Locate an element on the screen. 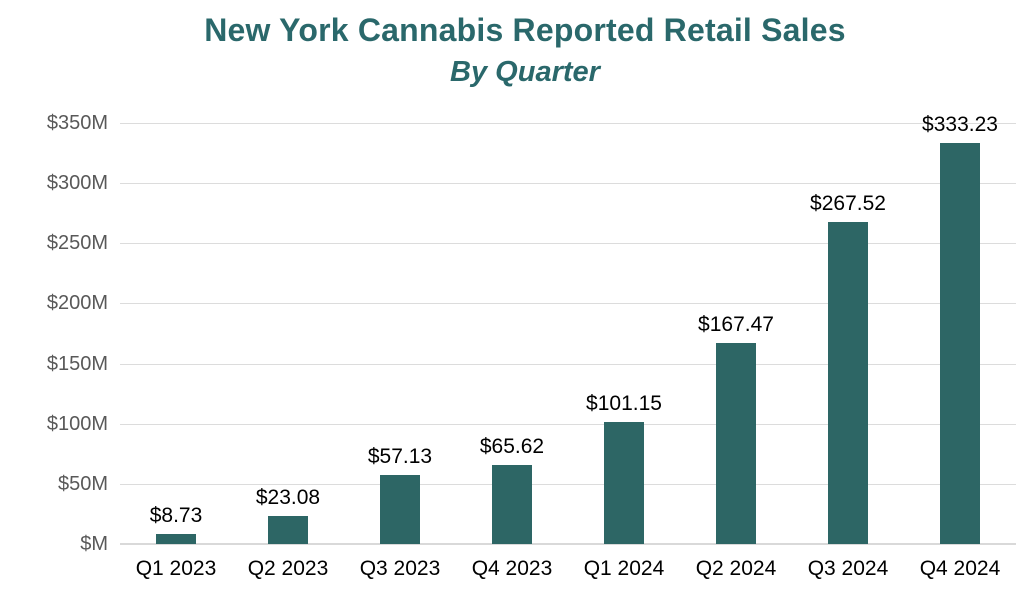  gridline-150m is located at coordinates (568, 364).